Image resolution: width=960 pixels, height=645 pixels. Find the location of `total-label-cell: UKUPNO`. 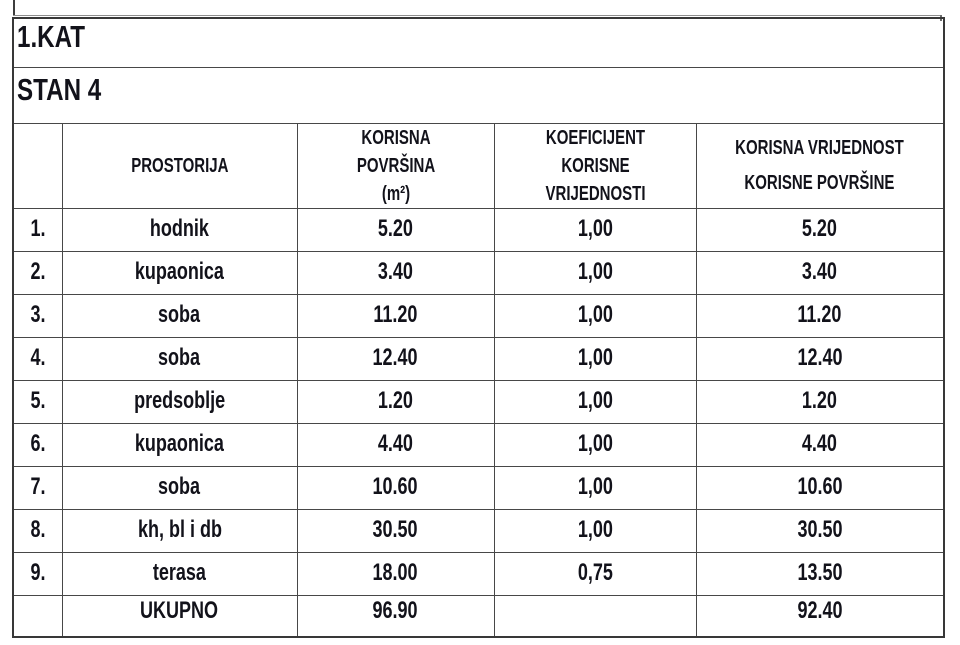

total-label-cell: UKUPNO is located at coordinates (179, 616).